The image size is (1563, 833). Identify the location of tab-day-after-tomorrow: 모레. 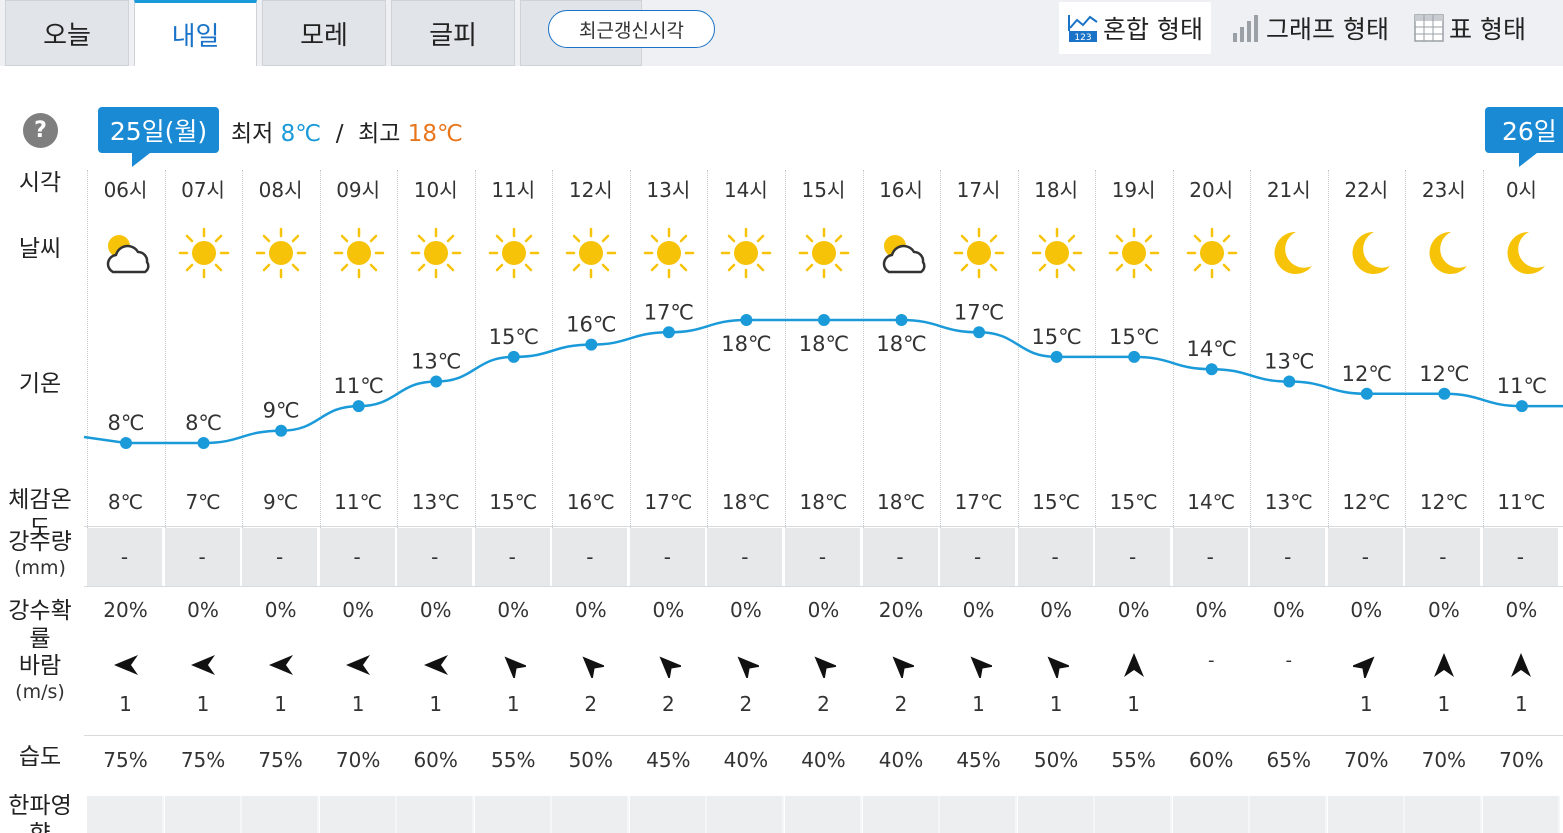
(324, 33).